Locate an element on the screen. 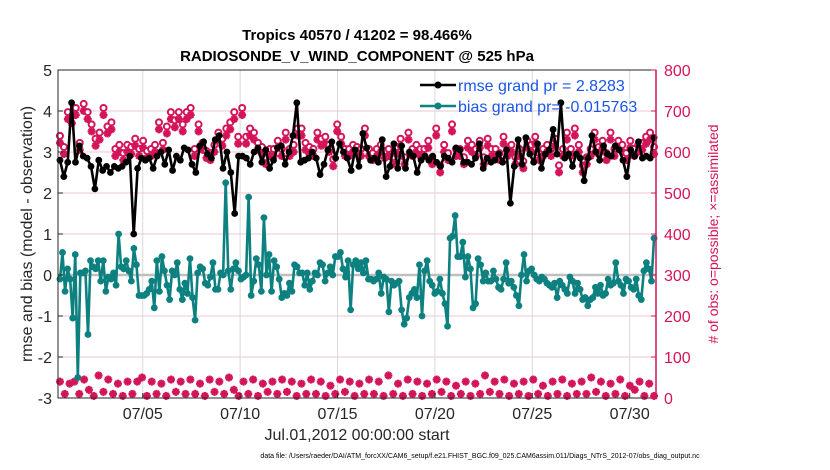  y-axis-label: rmse and bias (model - observation) is located at coordinates (27, 234).